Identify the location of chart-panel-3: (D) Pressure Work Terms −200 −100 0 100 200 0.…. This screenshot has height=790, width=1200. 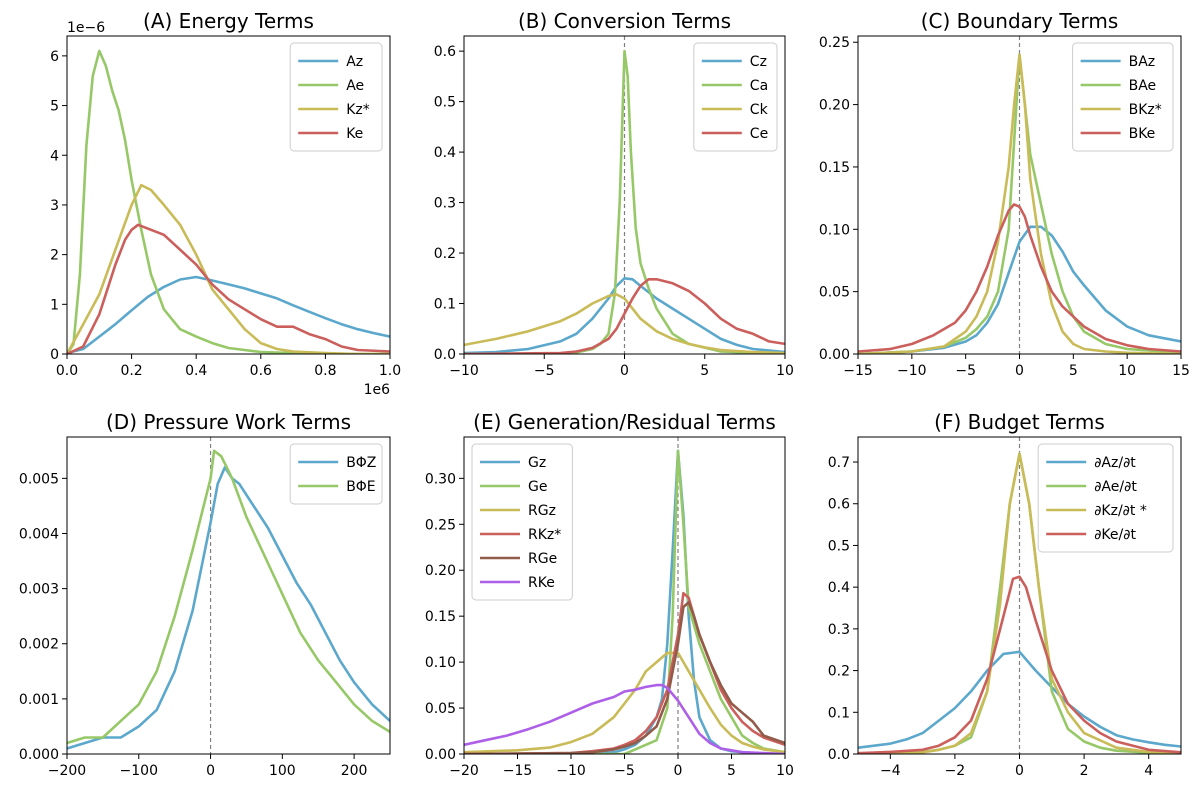
(205, 594).